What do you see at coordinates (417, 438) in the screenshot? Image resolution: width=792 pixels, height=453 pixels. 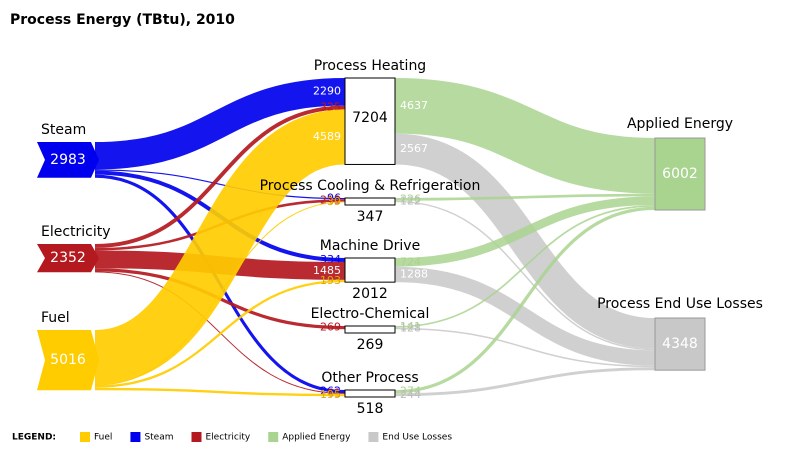 I see `legend-label: End Use Losses` at bounding box center [417, 438].